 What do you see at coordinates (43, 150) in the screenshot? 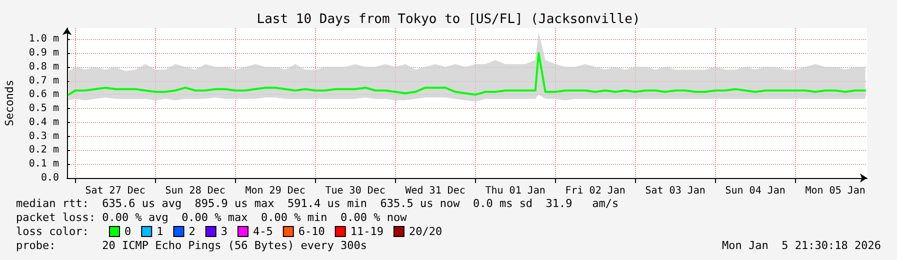
I see `y-tick-label: 0.2 m` at bounding box center [43, 150].